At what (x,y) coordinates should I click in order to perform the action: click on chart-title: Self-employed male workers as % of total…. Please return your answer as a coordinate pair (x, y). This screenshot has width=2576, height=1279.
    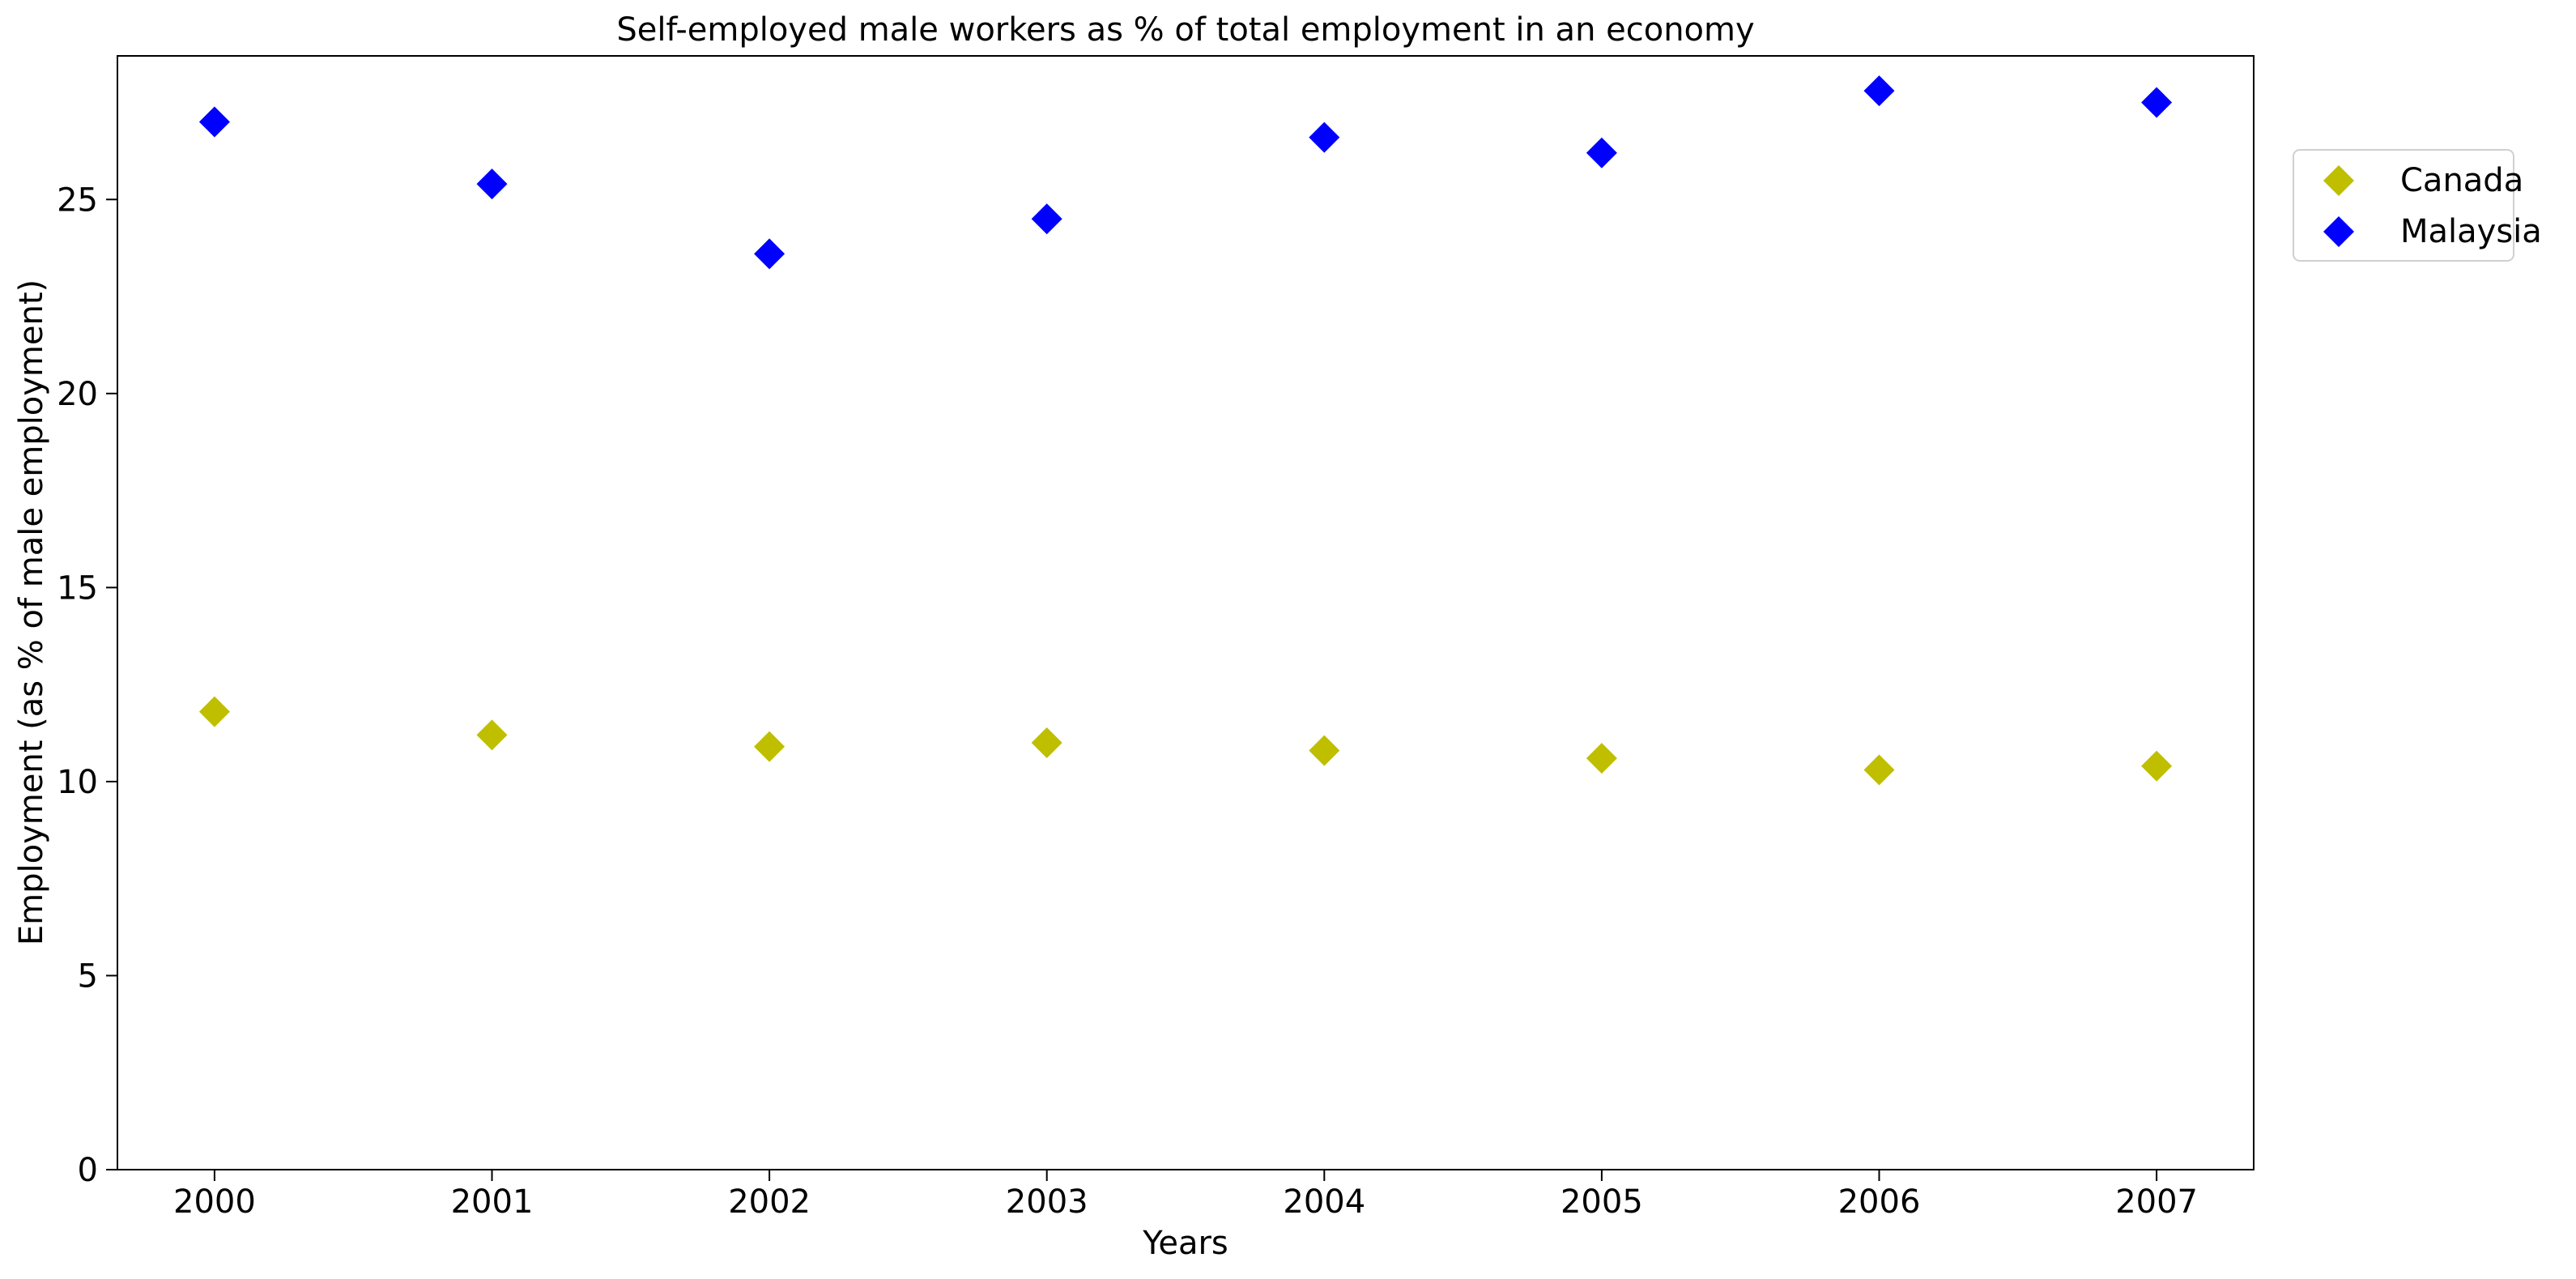
    Looking at the image, I should click on (1185, 30).